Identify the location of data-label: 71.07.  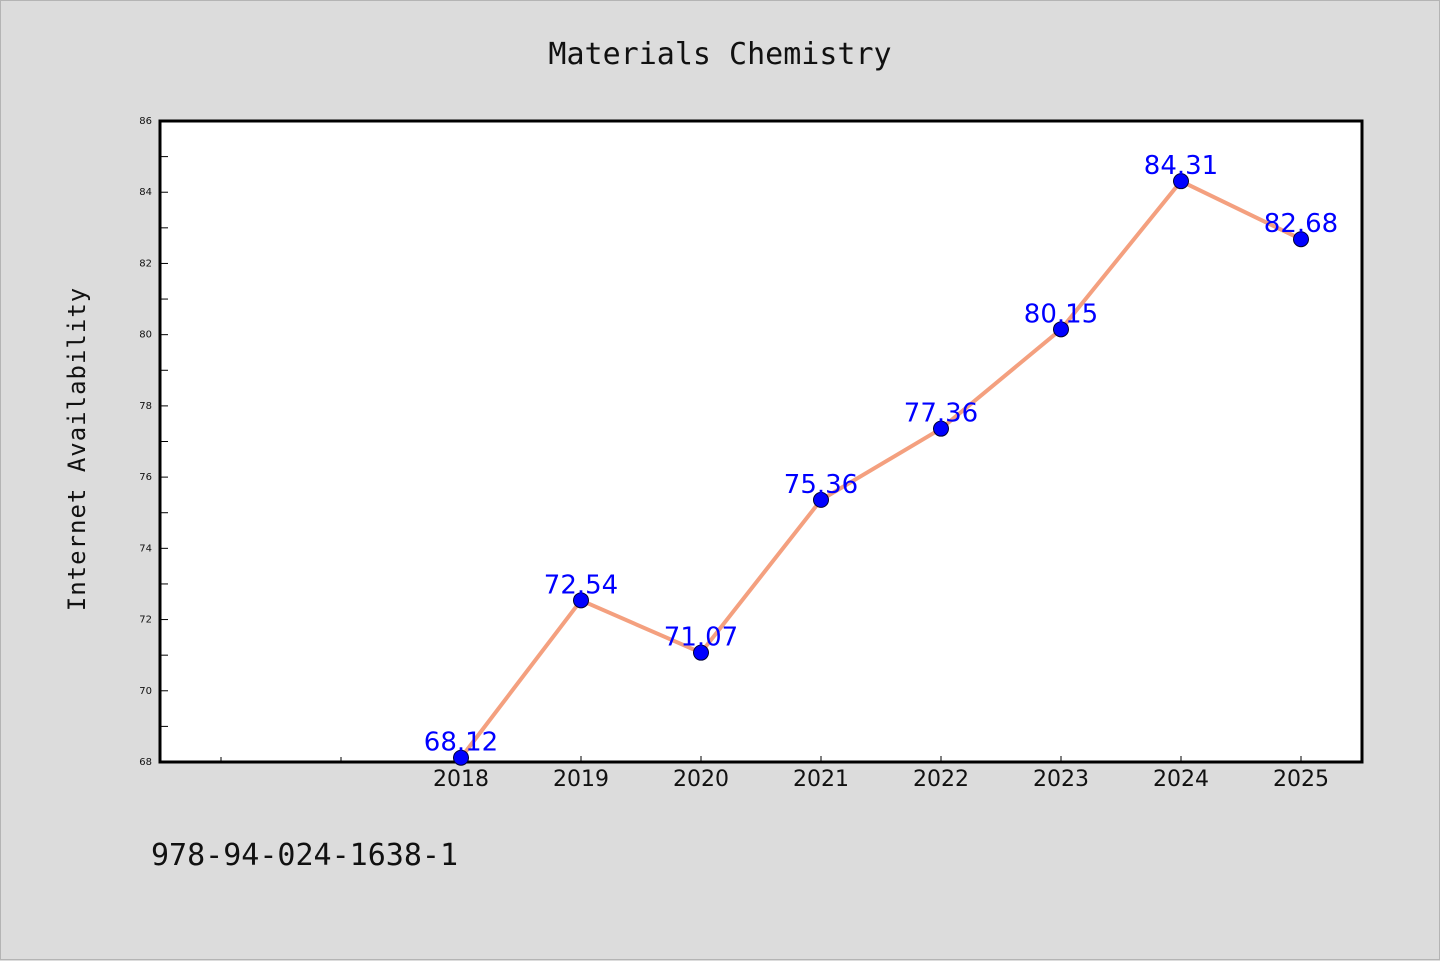
(701, 638).